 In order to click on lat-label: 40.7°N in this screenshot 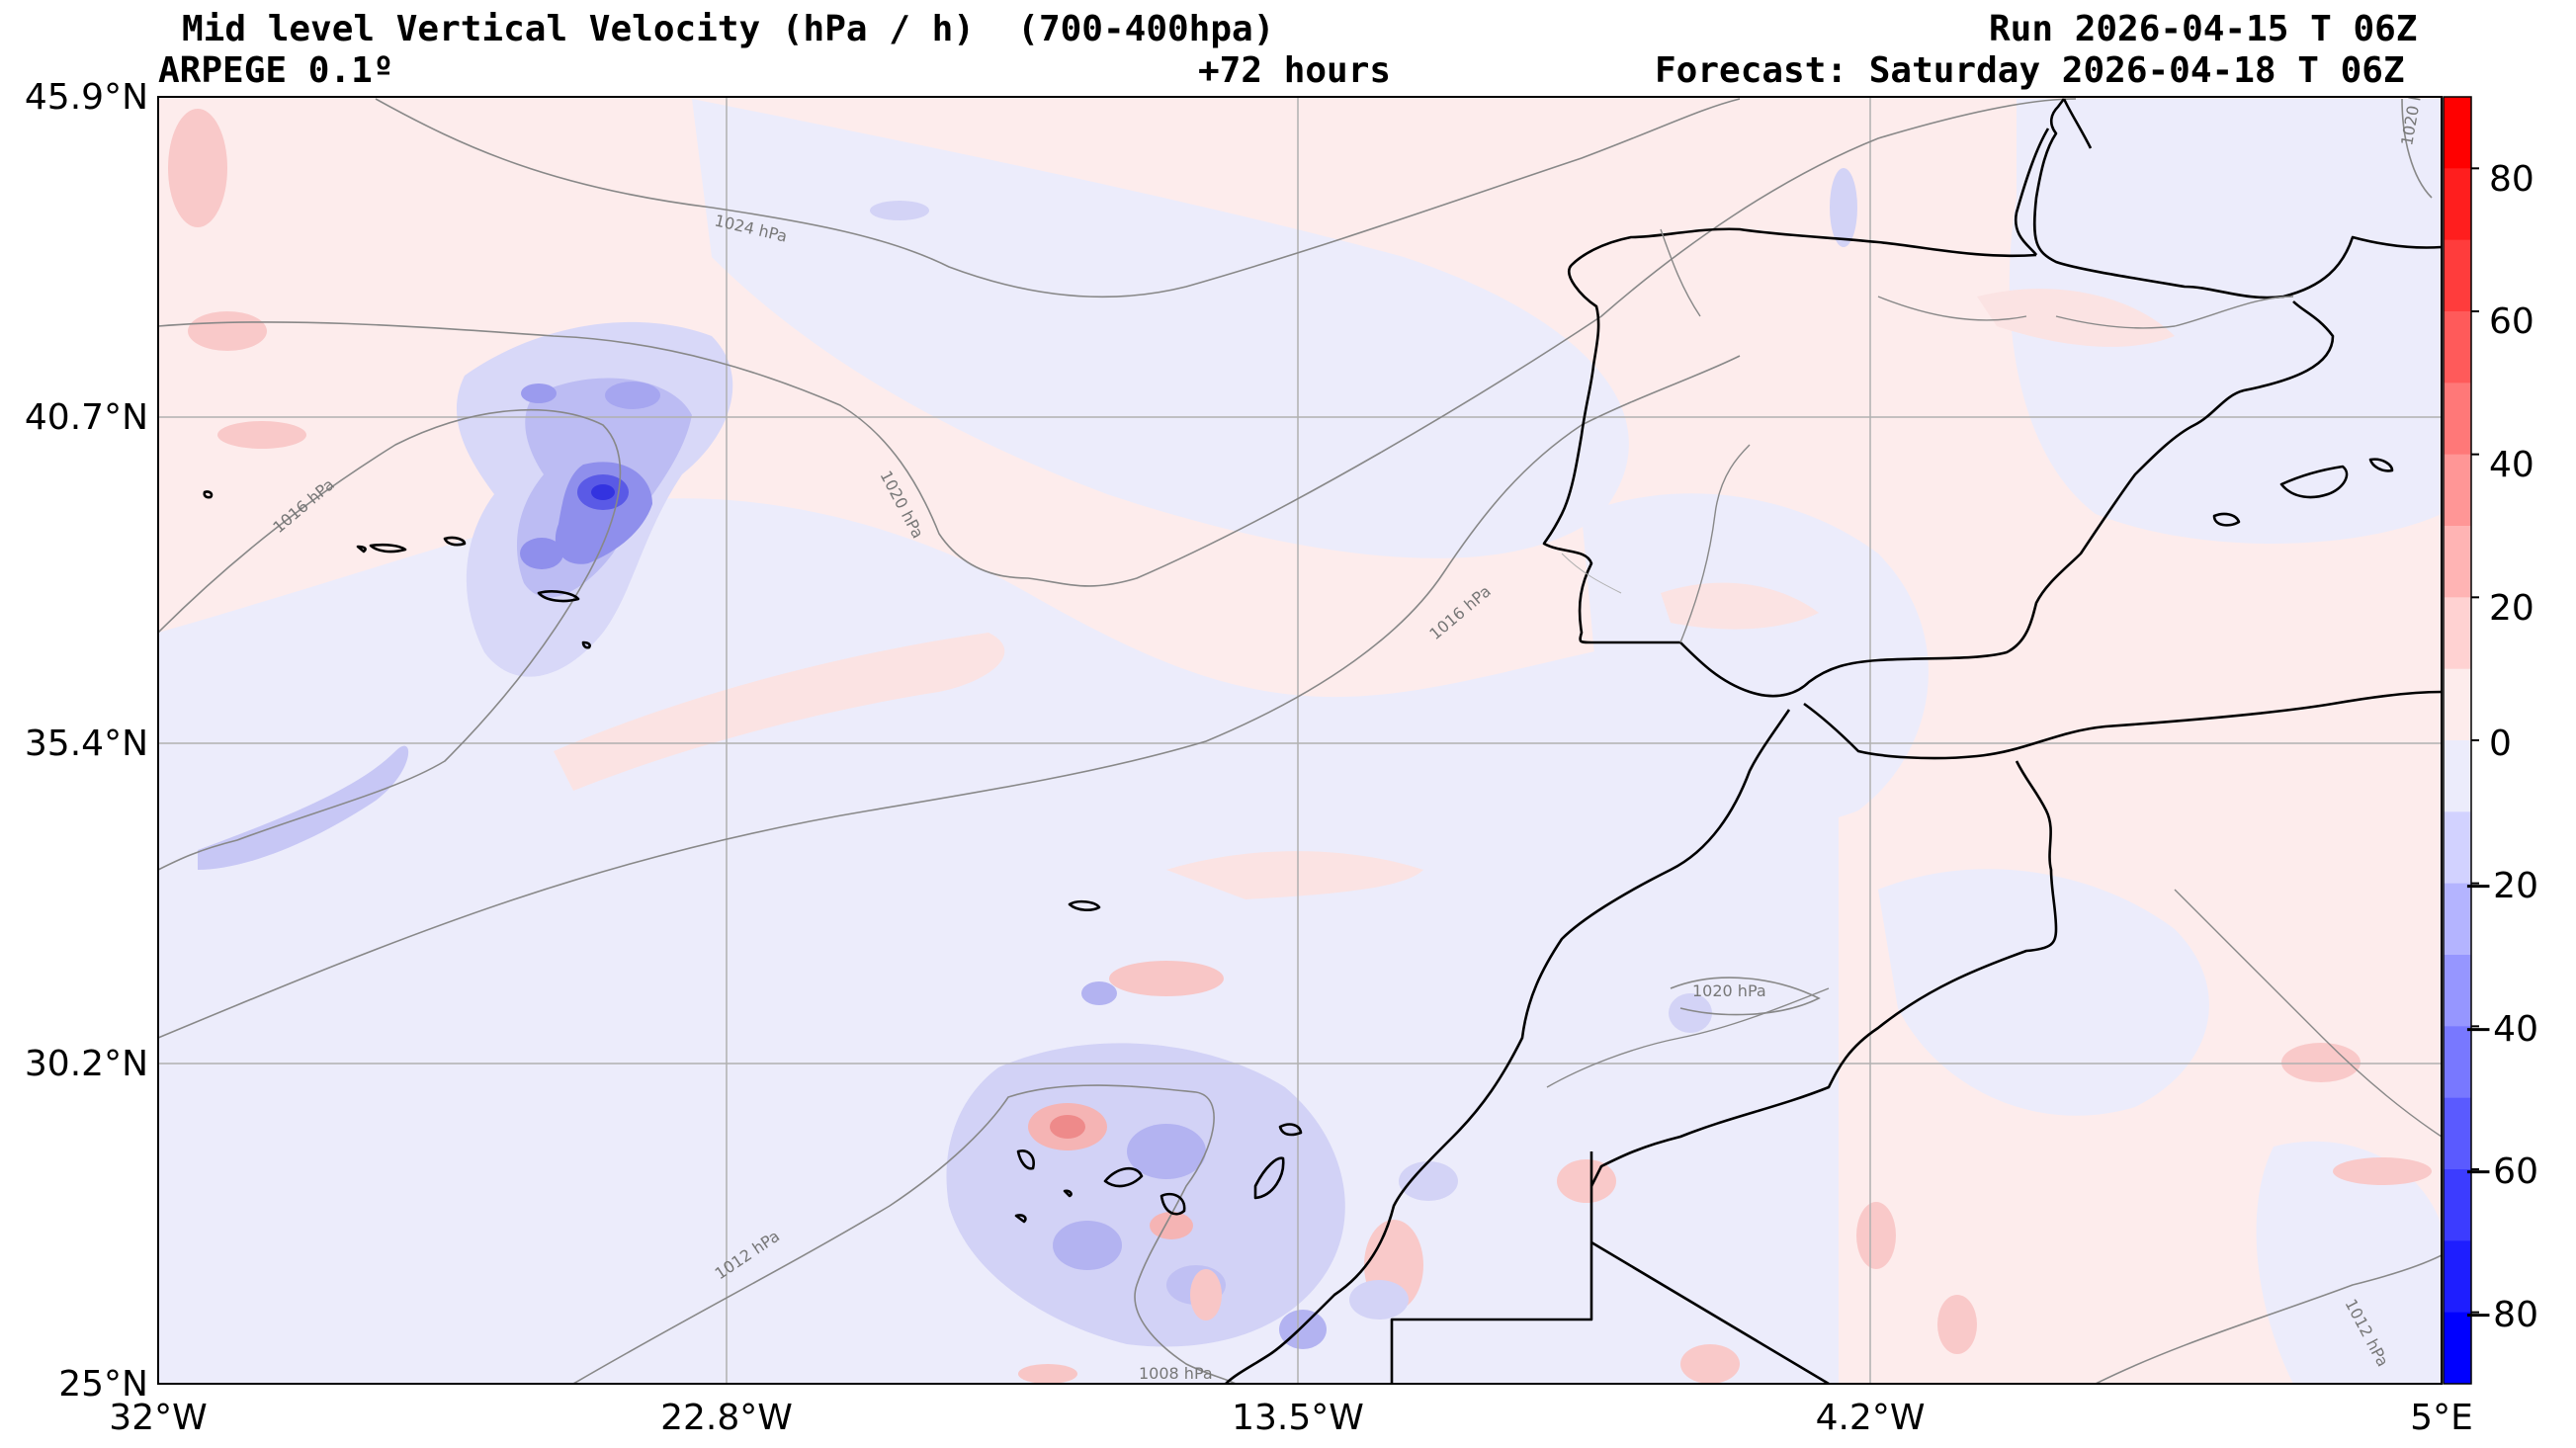, I will do `click(86, 417)`.